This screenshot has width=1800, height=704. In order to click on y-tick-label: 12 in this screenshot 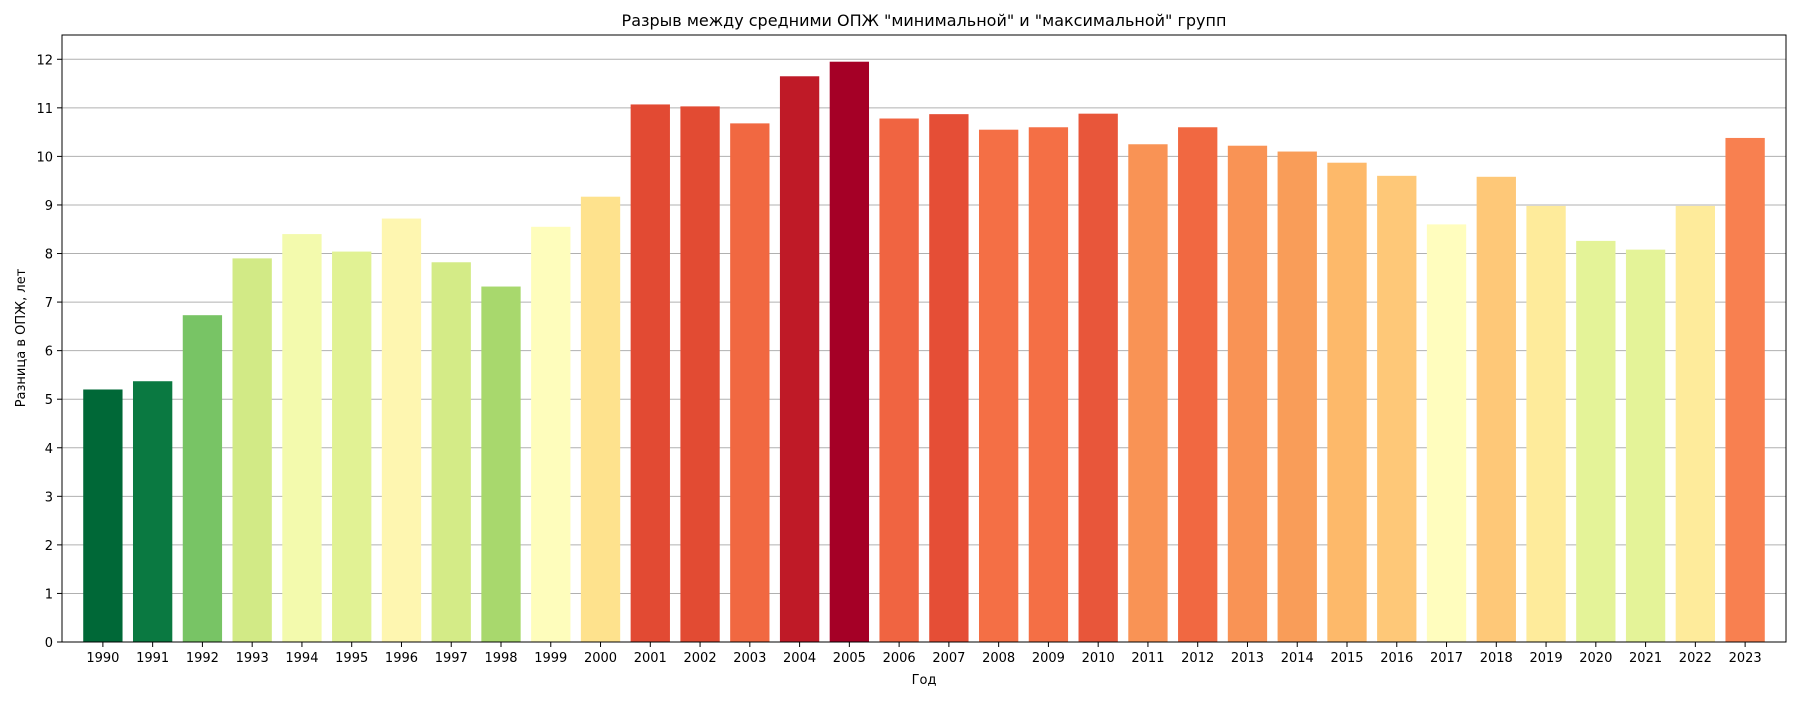, I will do `click(44, 60)`.